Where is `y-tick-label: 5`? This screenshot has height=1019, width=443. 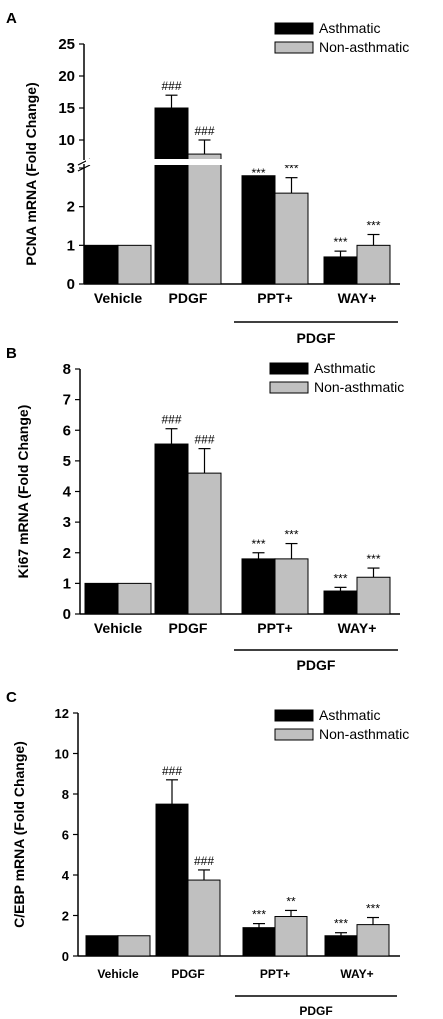
y-tick-label: 5 is located at coordinates (67, 461).